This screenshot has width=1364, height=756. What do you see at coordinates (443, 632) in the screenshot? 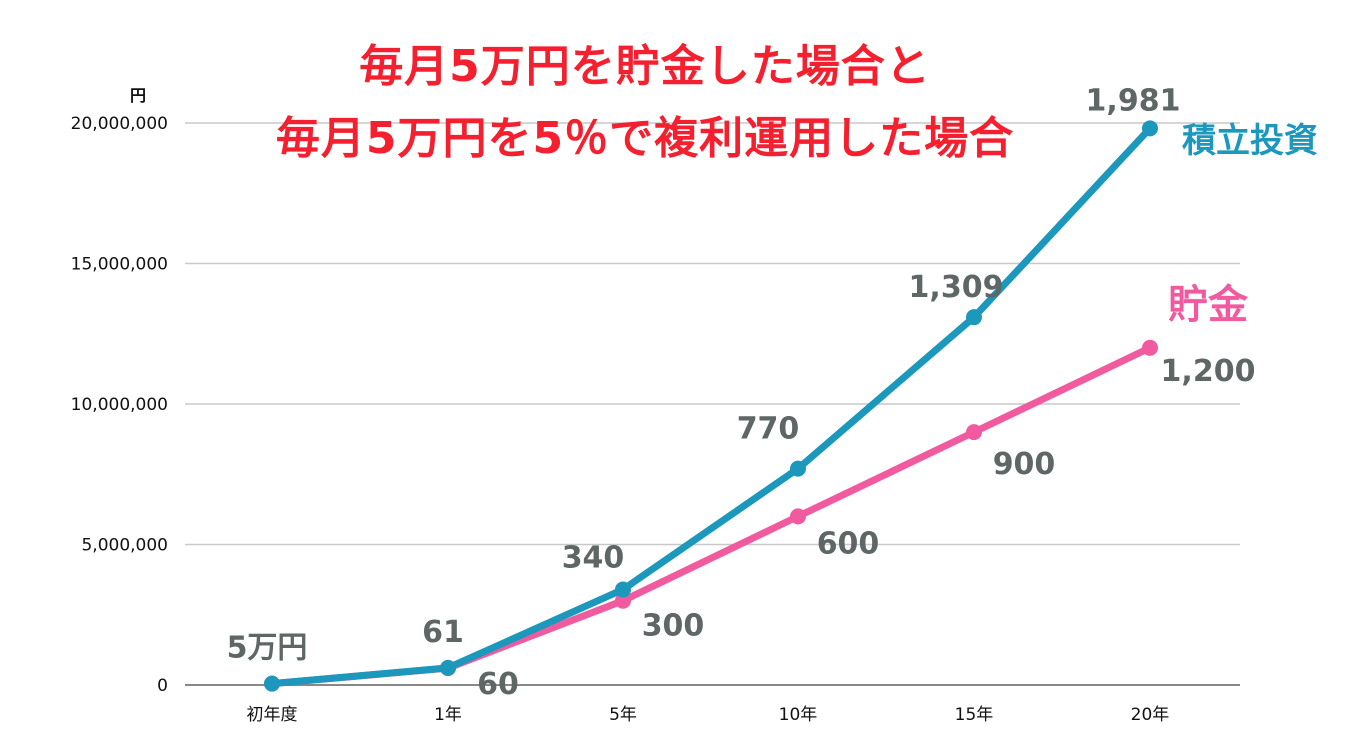
I see `data-label: 61` at bounding box center [443, 632].